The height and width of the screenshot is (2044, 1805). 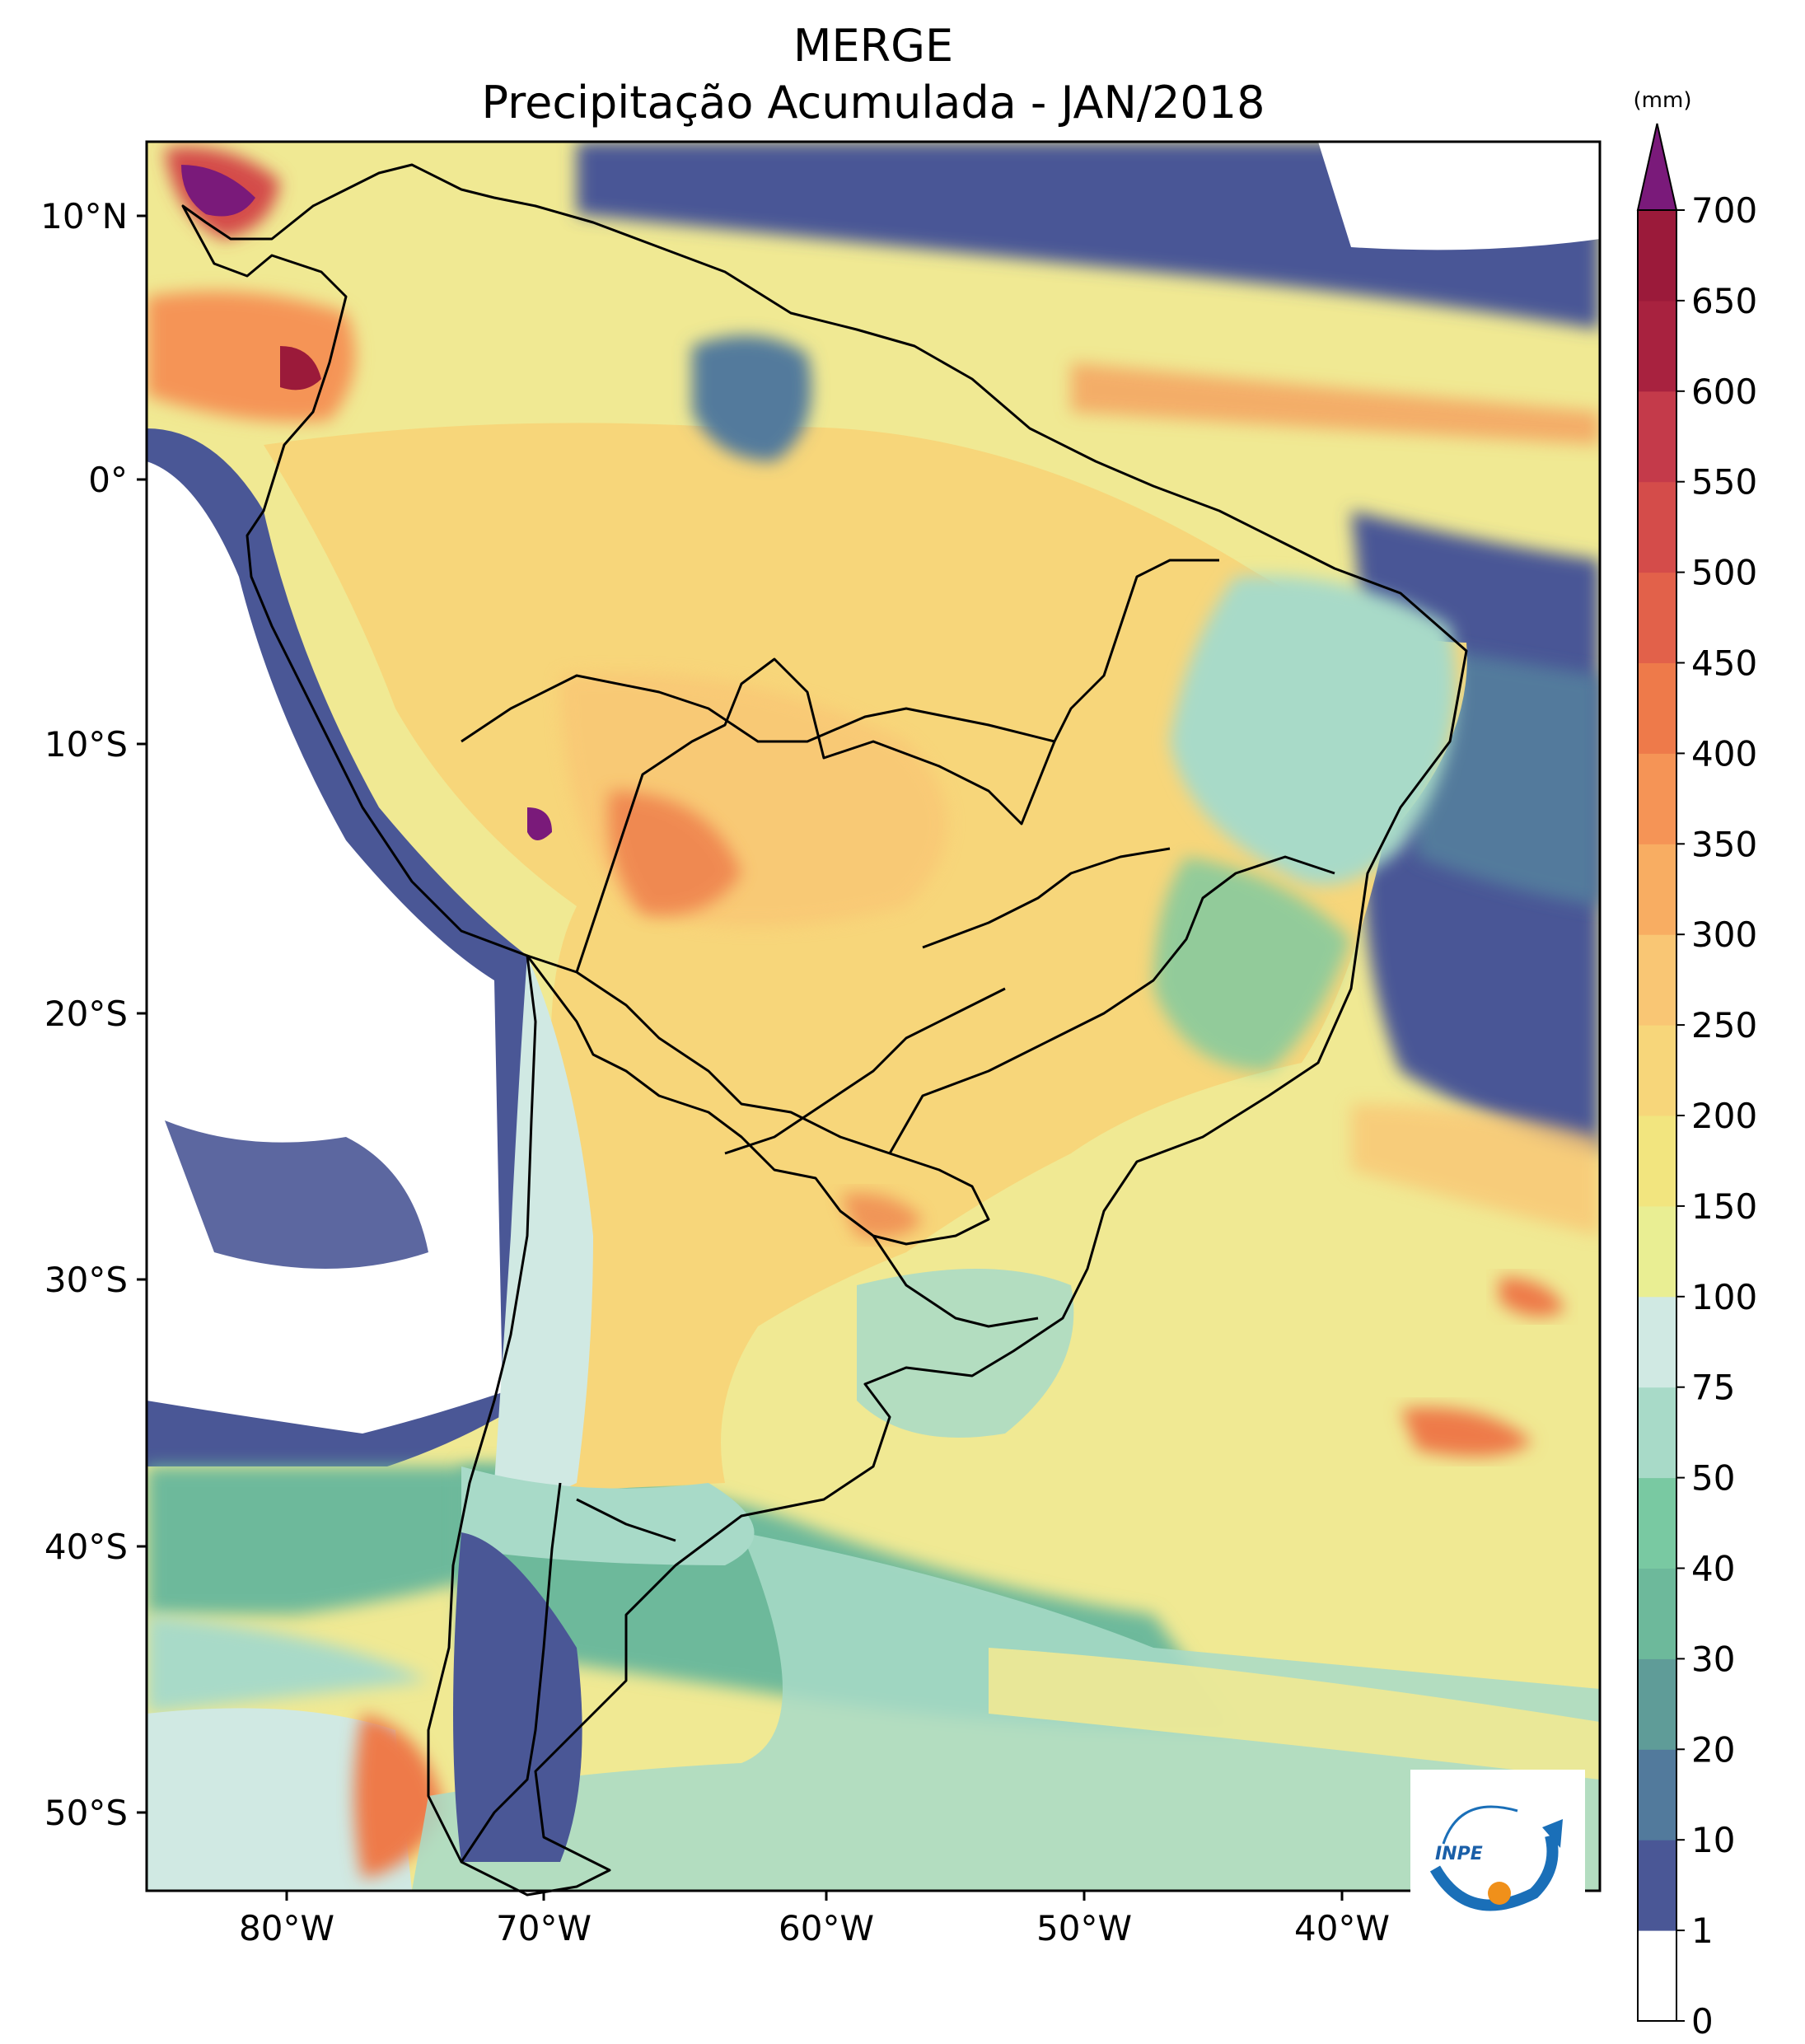 What do you see at coordinates (86, 1547) in the screenshot?
I see `svg-text: 40°S` at bounding box center [86, 1547].